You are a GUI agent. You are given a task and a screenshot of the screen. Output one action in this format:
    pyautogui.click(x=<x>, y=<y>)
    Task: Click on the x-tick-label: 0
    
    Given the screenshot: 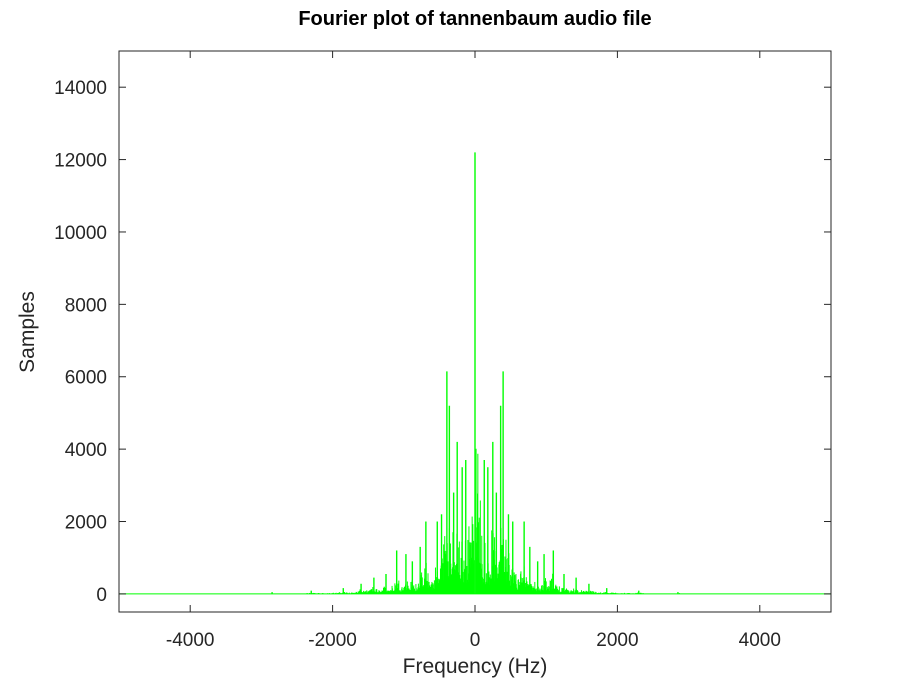 What is the action you would take?
    pyautogui.click(x=475, y=640)
    